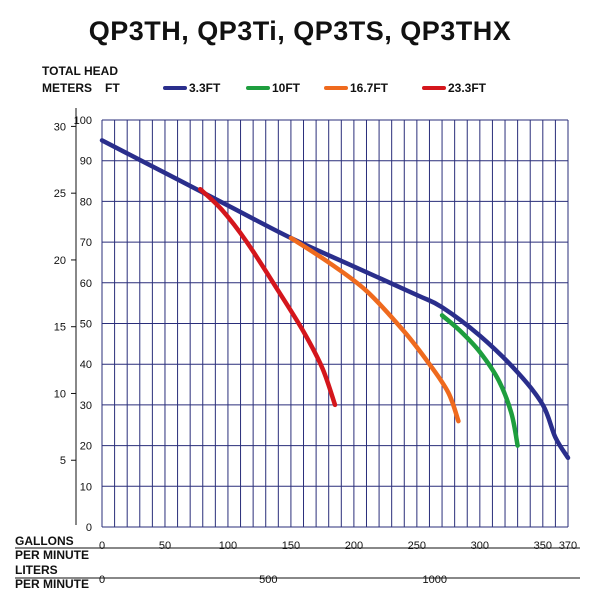 This screenshot has width=600, height=600. I want to click on y-tick-label-m: 10, so click(60, 394).